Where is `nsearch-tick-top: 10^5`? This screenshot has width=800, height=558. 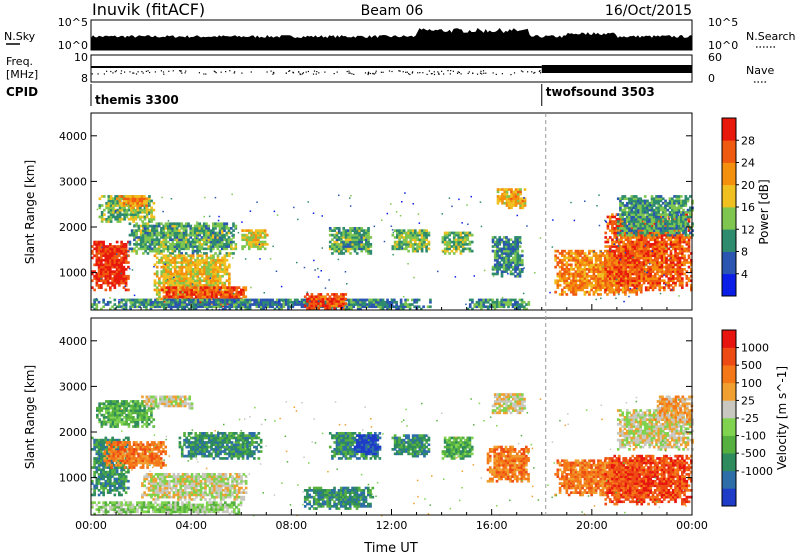
nsearch-tick-top: 10^5 is located at coordinates (723, 22).